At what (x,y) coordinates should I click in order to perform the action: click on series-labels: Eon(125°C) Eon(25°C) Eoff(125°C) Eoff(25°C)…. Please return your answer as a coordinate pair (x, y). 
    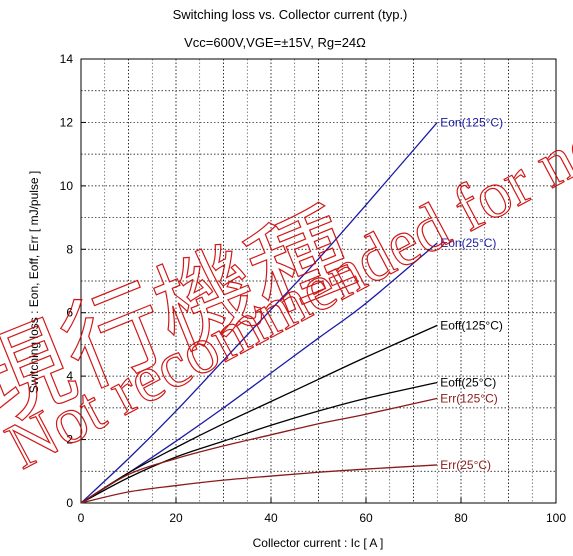
    Looking at the image, I should click on (471, 293).